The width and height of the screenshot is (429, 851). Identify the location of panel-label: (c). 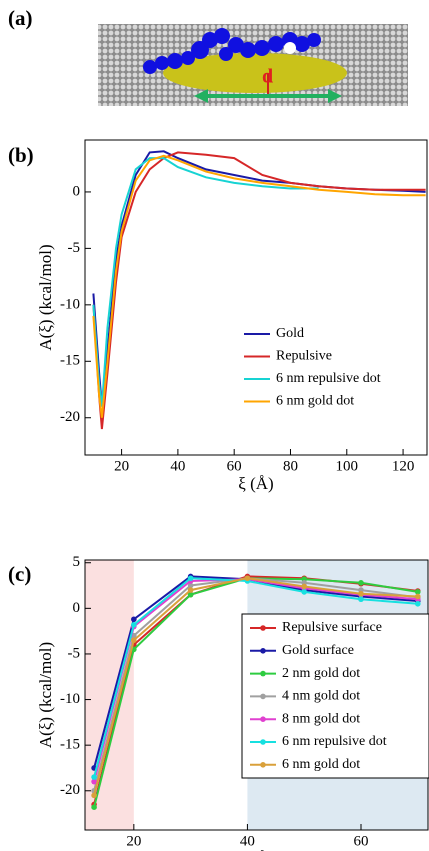
(19, 574).